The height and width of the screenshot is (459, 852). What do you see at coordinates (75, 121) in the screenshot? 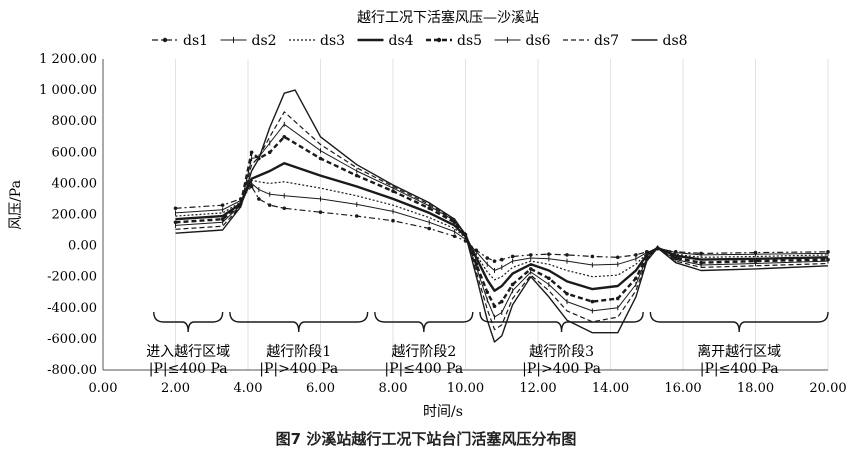
I see `y-tick-label: 800.00` at bounding box center [75, 121].